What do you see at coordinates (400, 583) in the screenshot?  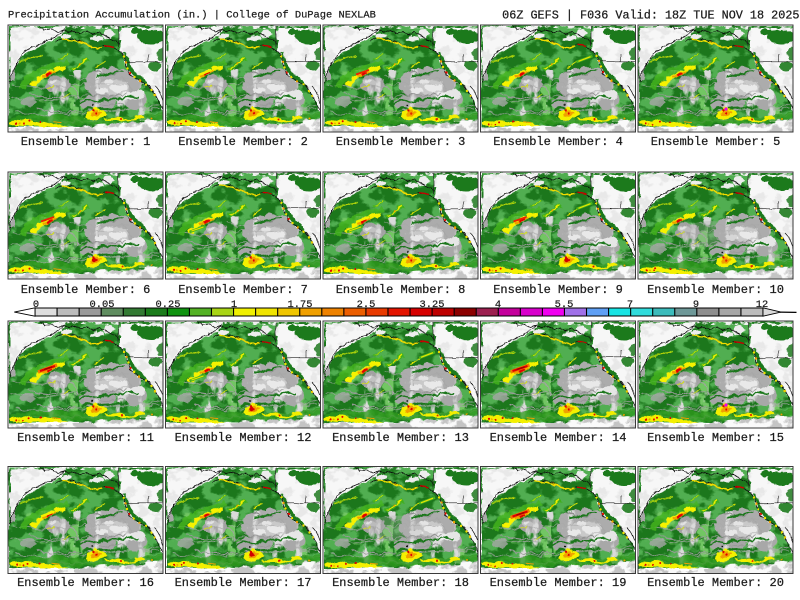 I see `svg-text: Ensemble Member: 18` at bounding box center [400, 583].